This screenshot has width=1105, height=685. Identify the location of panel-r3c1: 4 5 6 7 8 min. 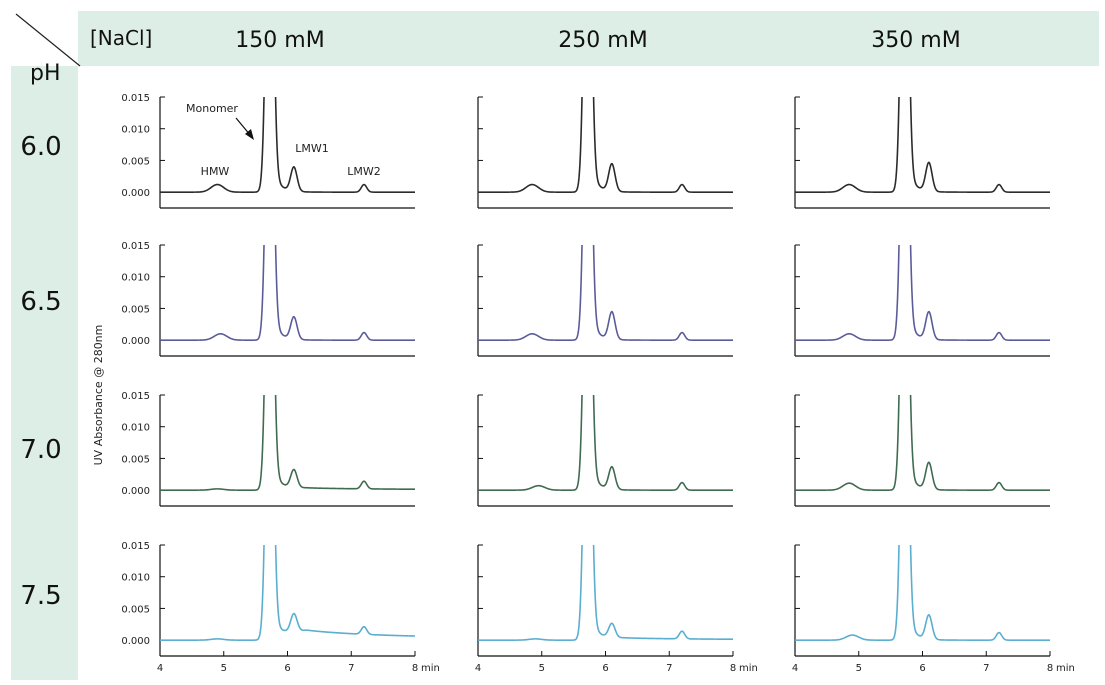
(616, 609).